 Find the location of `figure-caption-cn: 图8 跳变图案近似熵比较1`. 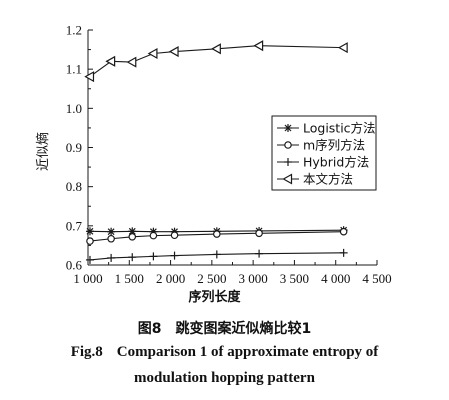

figure-caption-cn: 图8 跳变图案近似熵比较1 is located at coordinates (224, 328).